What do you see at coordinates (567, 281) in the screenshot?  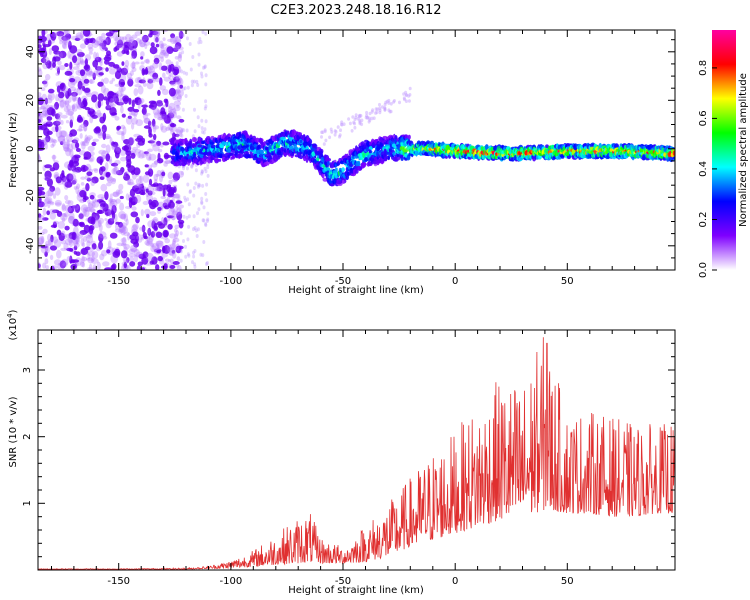 I see `x-tick-label: 50` at bounding box center [567, 281].